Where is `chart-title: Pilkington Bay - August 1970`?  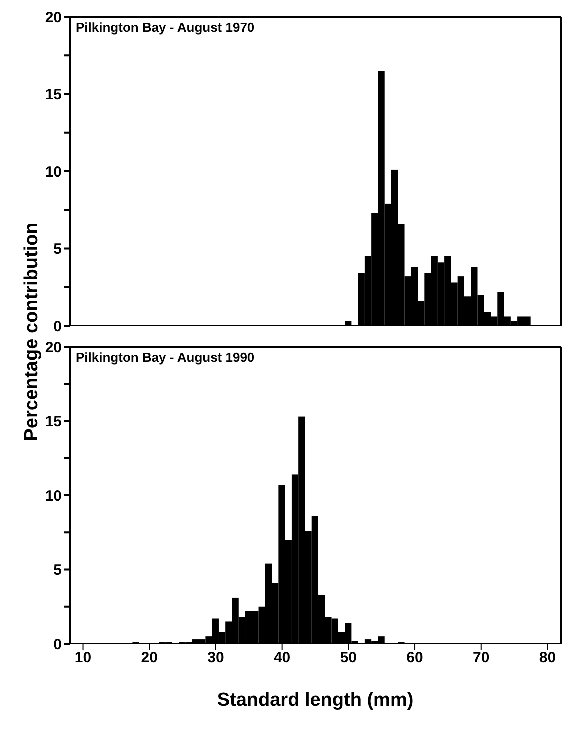
chart-title: Pilkington Bay - August 1970 is located at coordinates (165, 27).